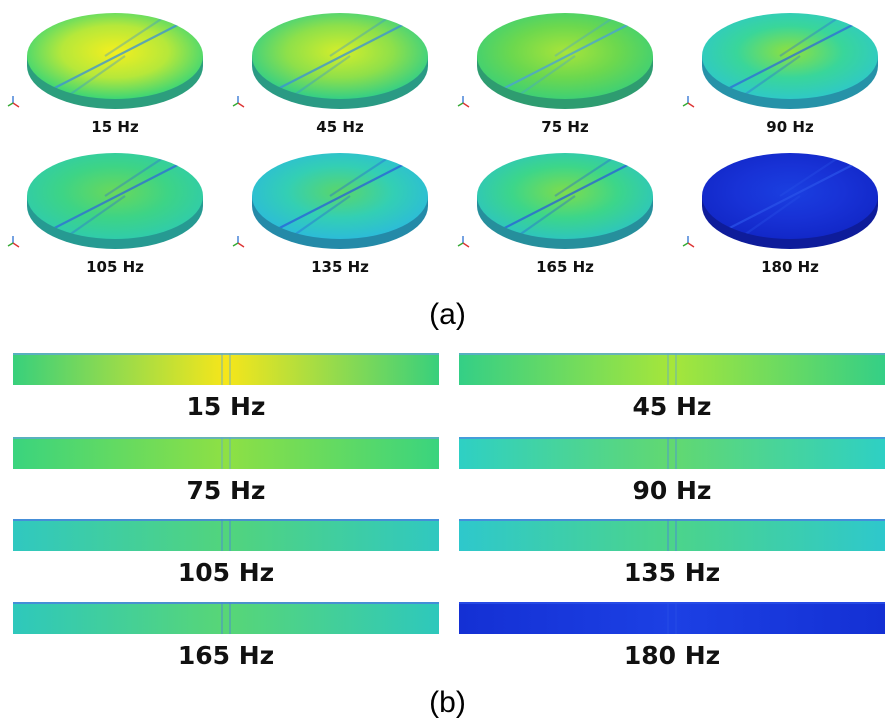 The height and width of the screenshot is (728, 895). Describe the element at coordinates (790, 127) in the screenshot. I see `disk-label: 90 Hz` at that location.